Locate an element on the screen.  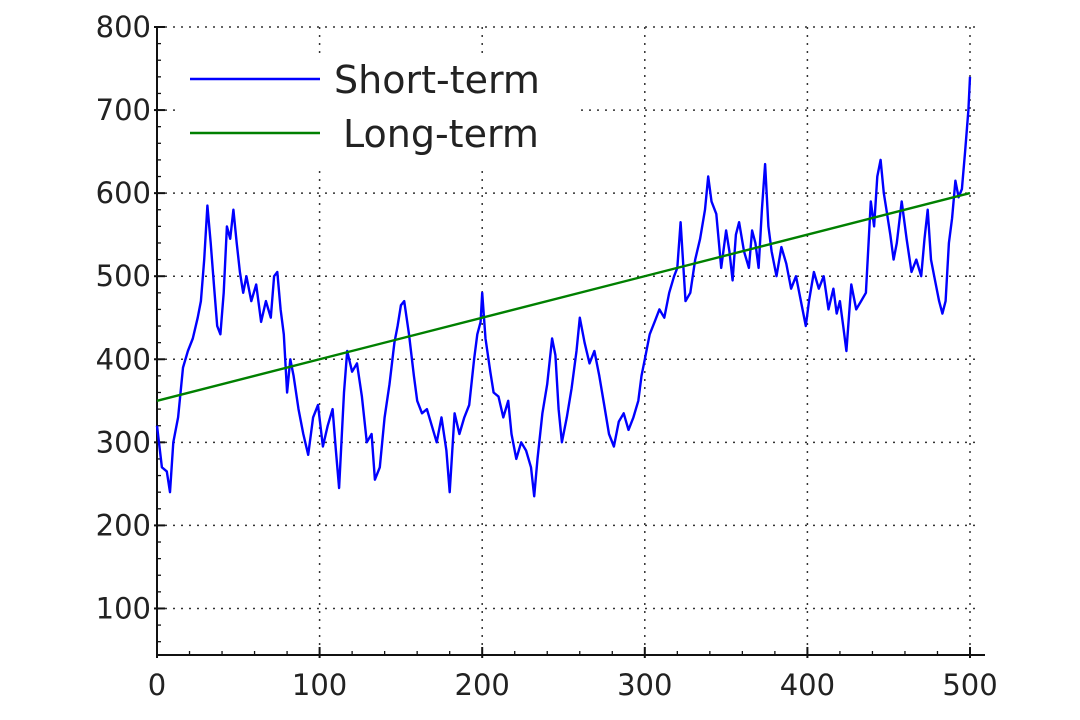
x-tick-label: 0 is located at coordinates (157, 685).